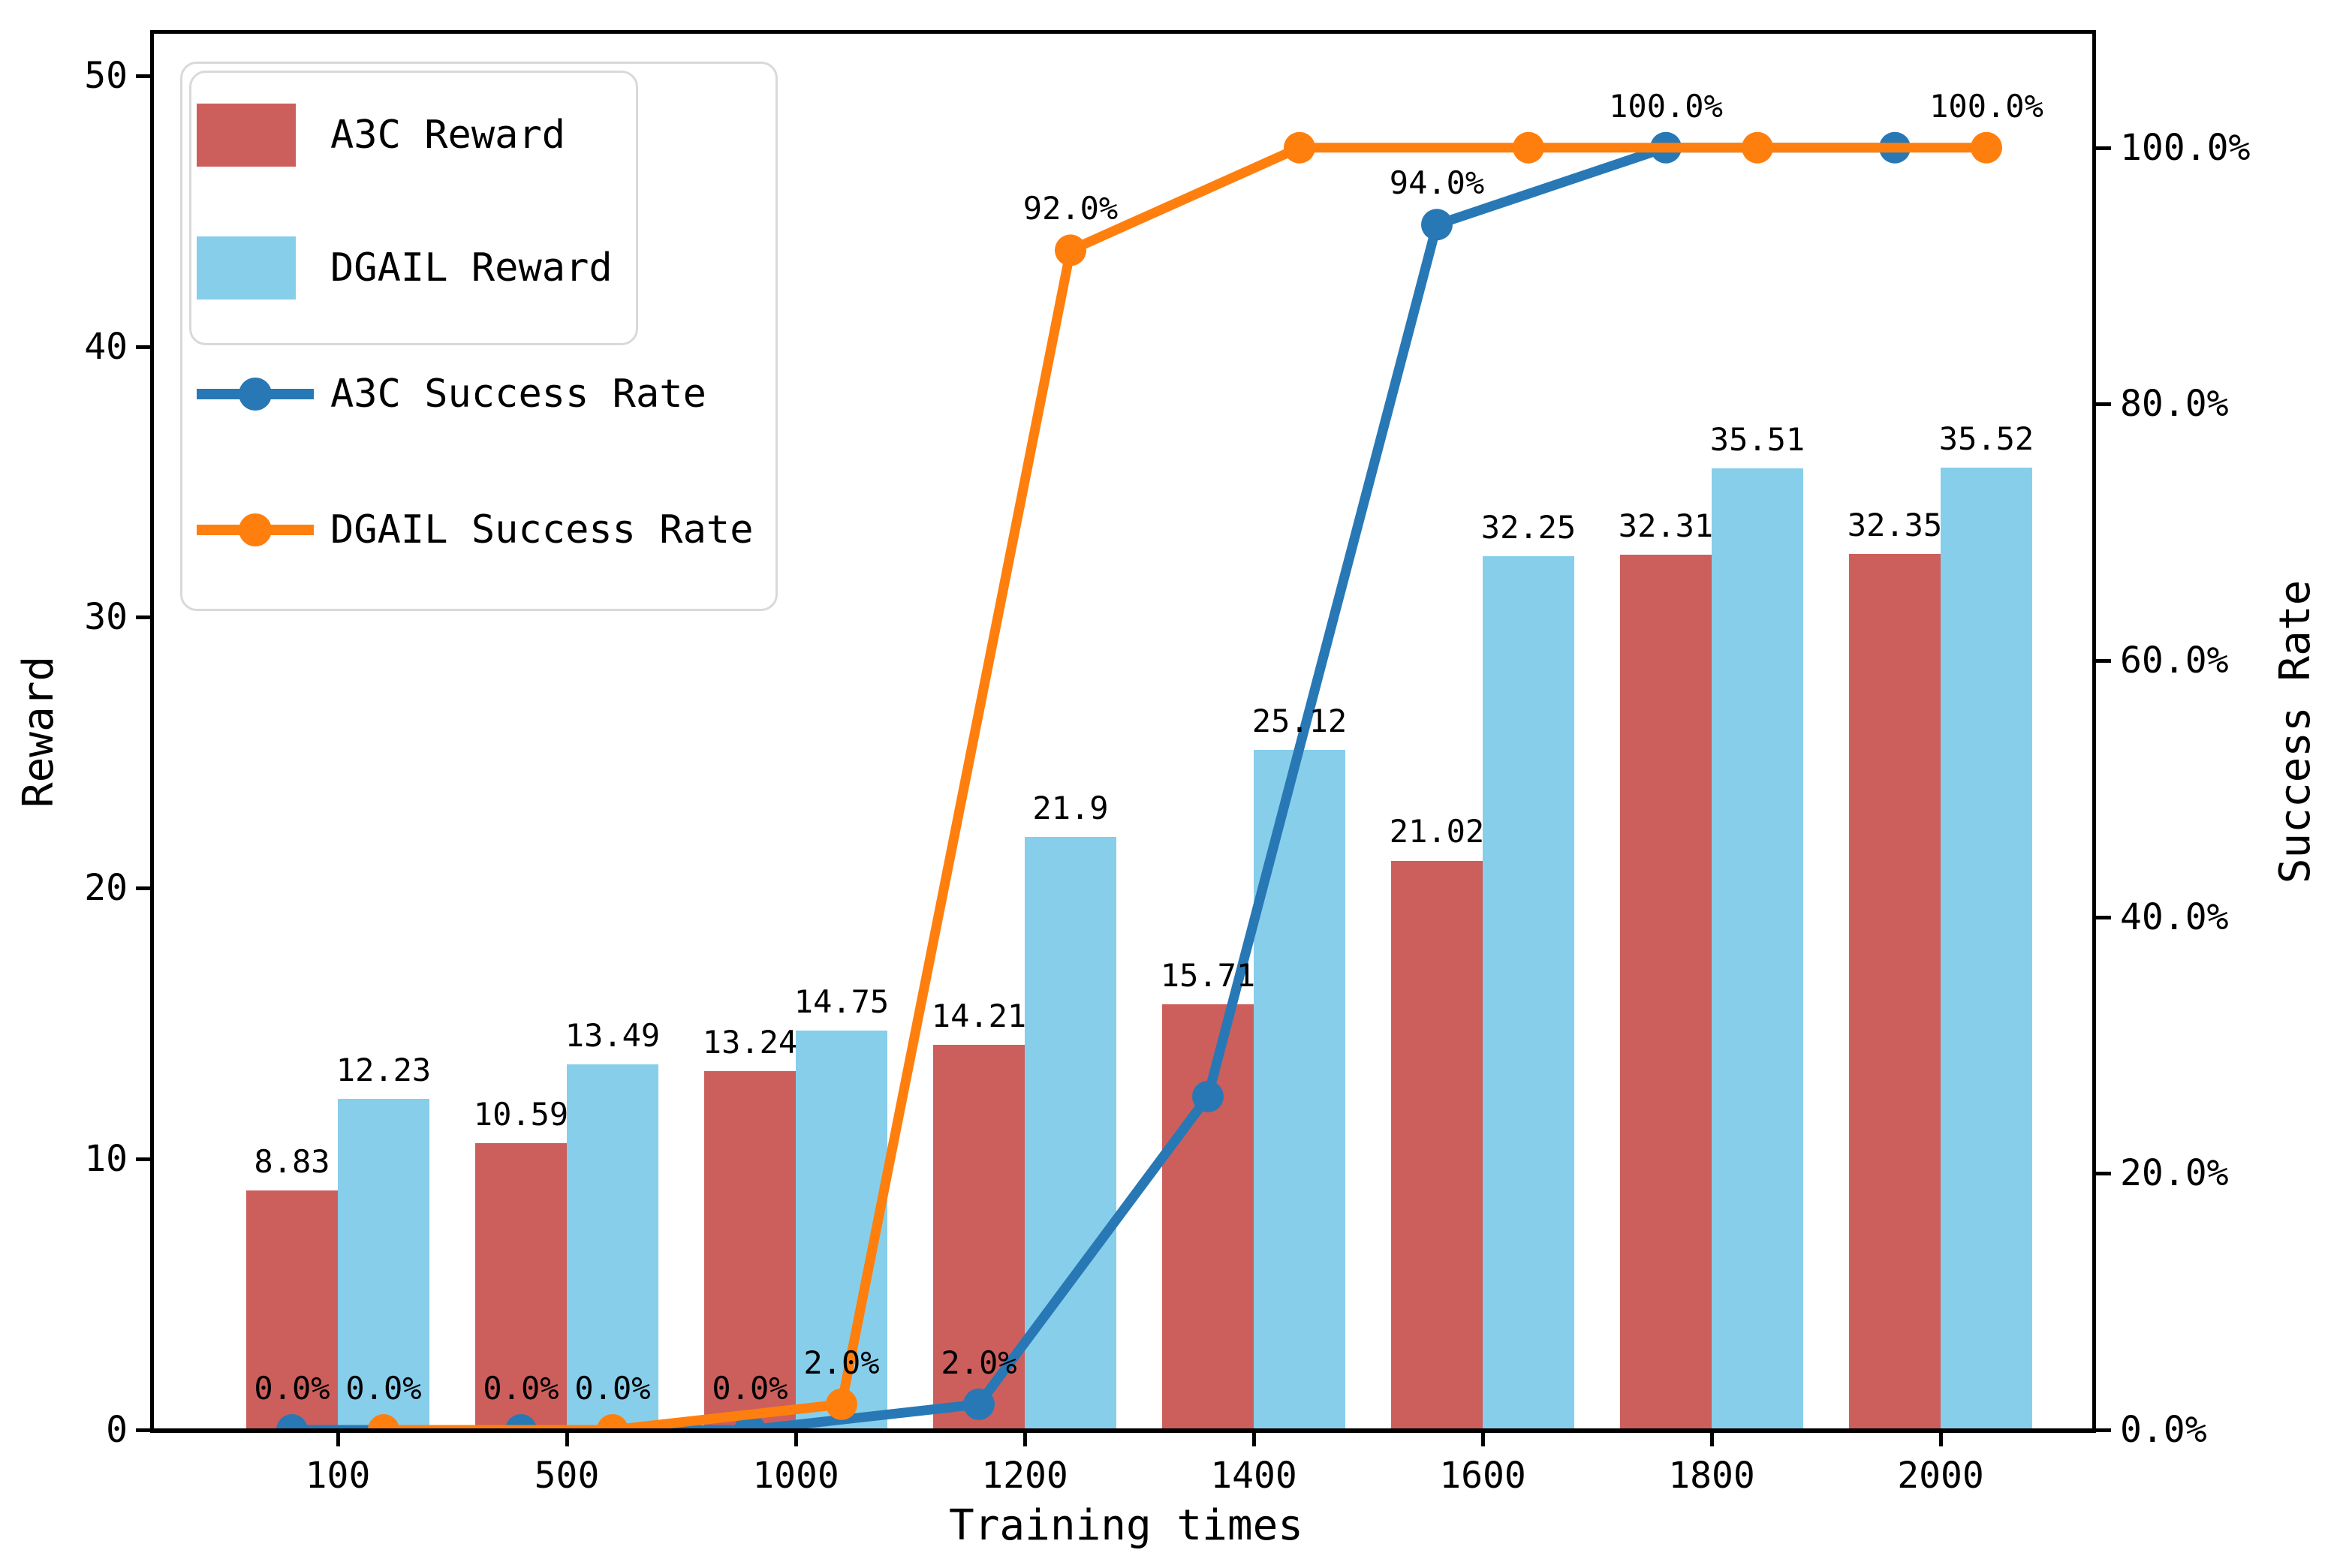  Describe the element at coordinates (1070, 208) in the screenshot. I see `success-rate-label: 92.0%` at that location.